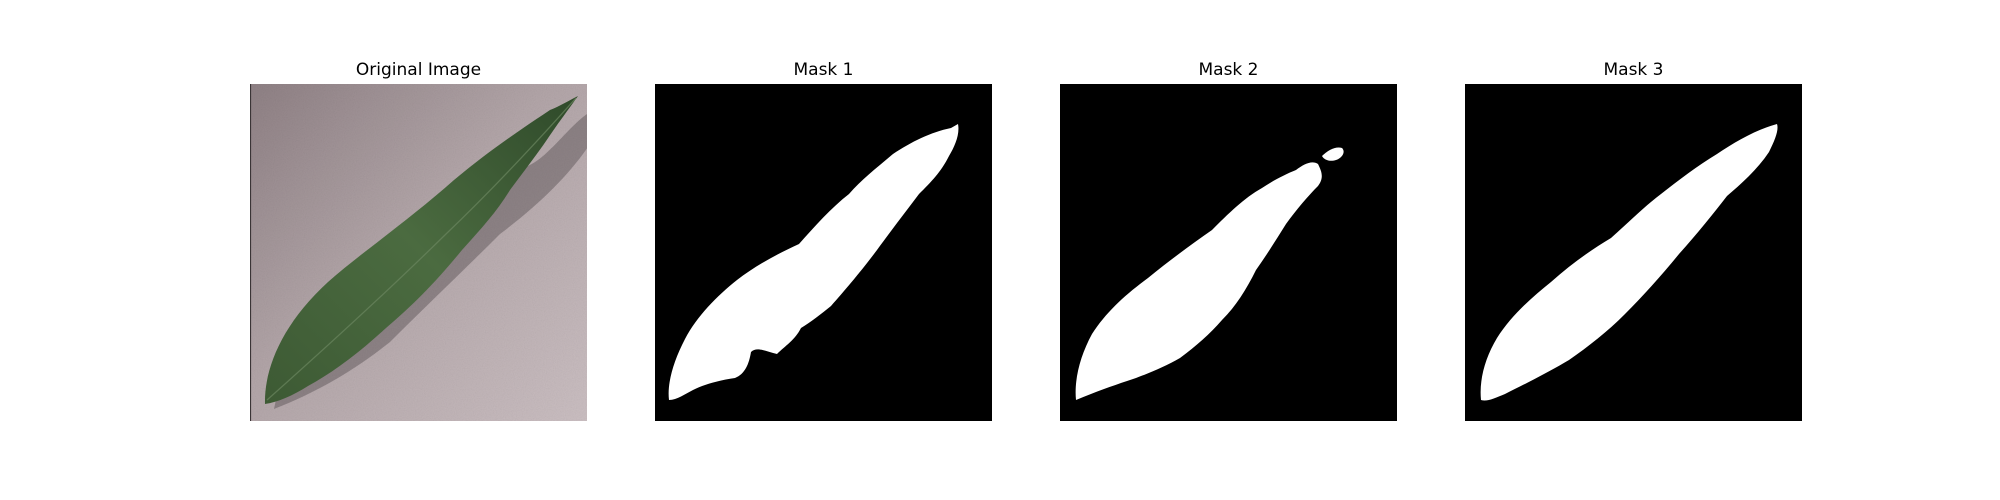 This screenshot has height=500, width=2000. What do you see at coordinates (418, 70) in the screenshot?
I see `panel-title: Original Image` at bounding box center [418, 70].